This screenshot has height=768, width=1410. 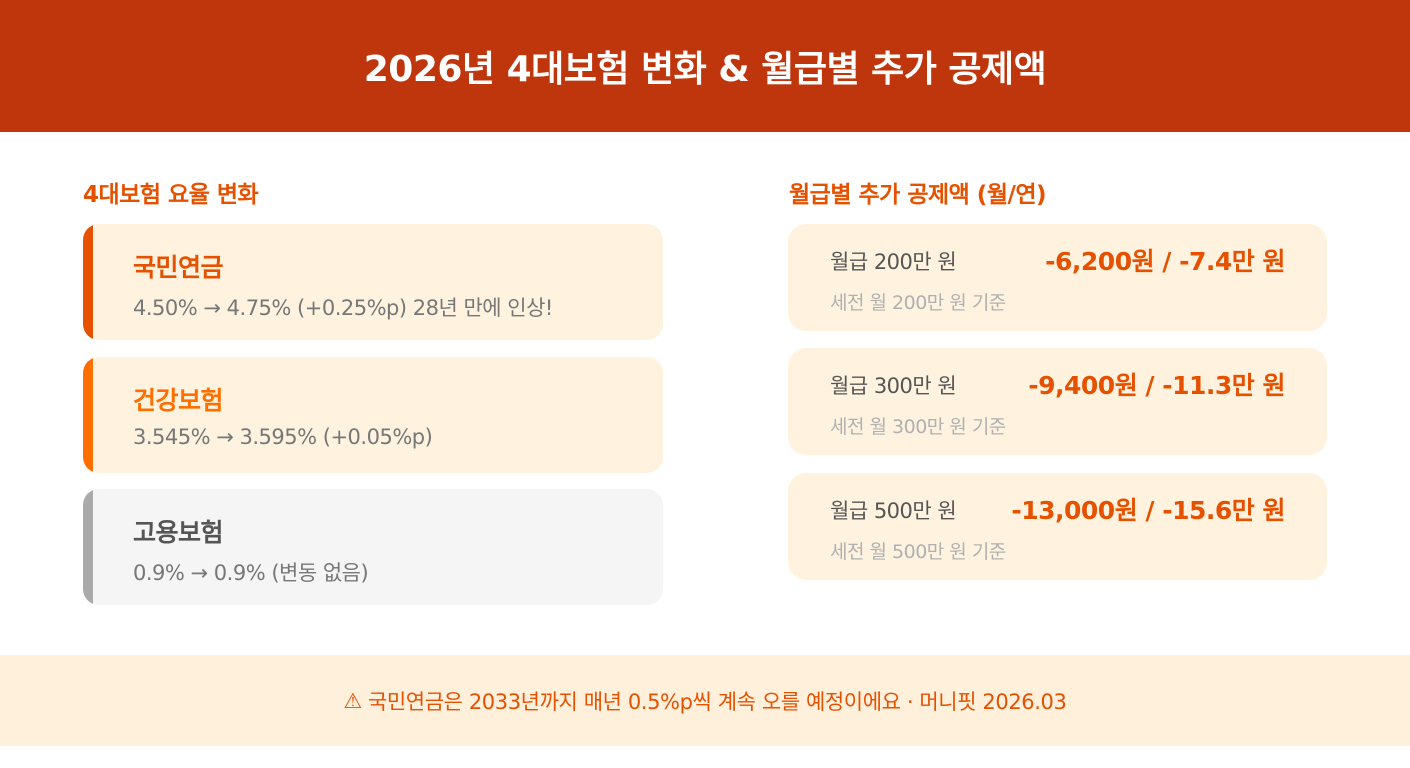 What do you see at coordinates (1165, 261) in the screenshot?
I see `salary-value-200: -6,200원 / -7.4만 원` at bounding box center [1165, 261].